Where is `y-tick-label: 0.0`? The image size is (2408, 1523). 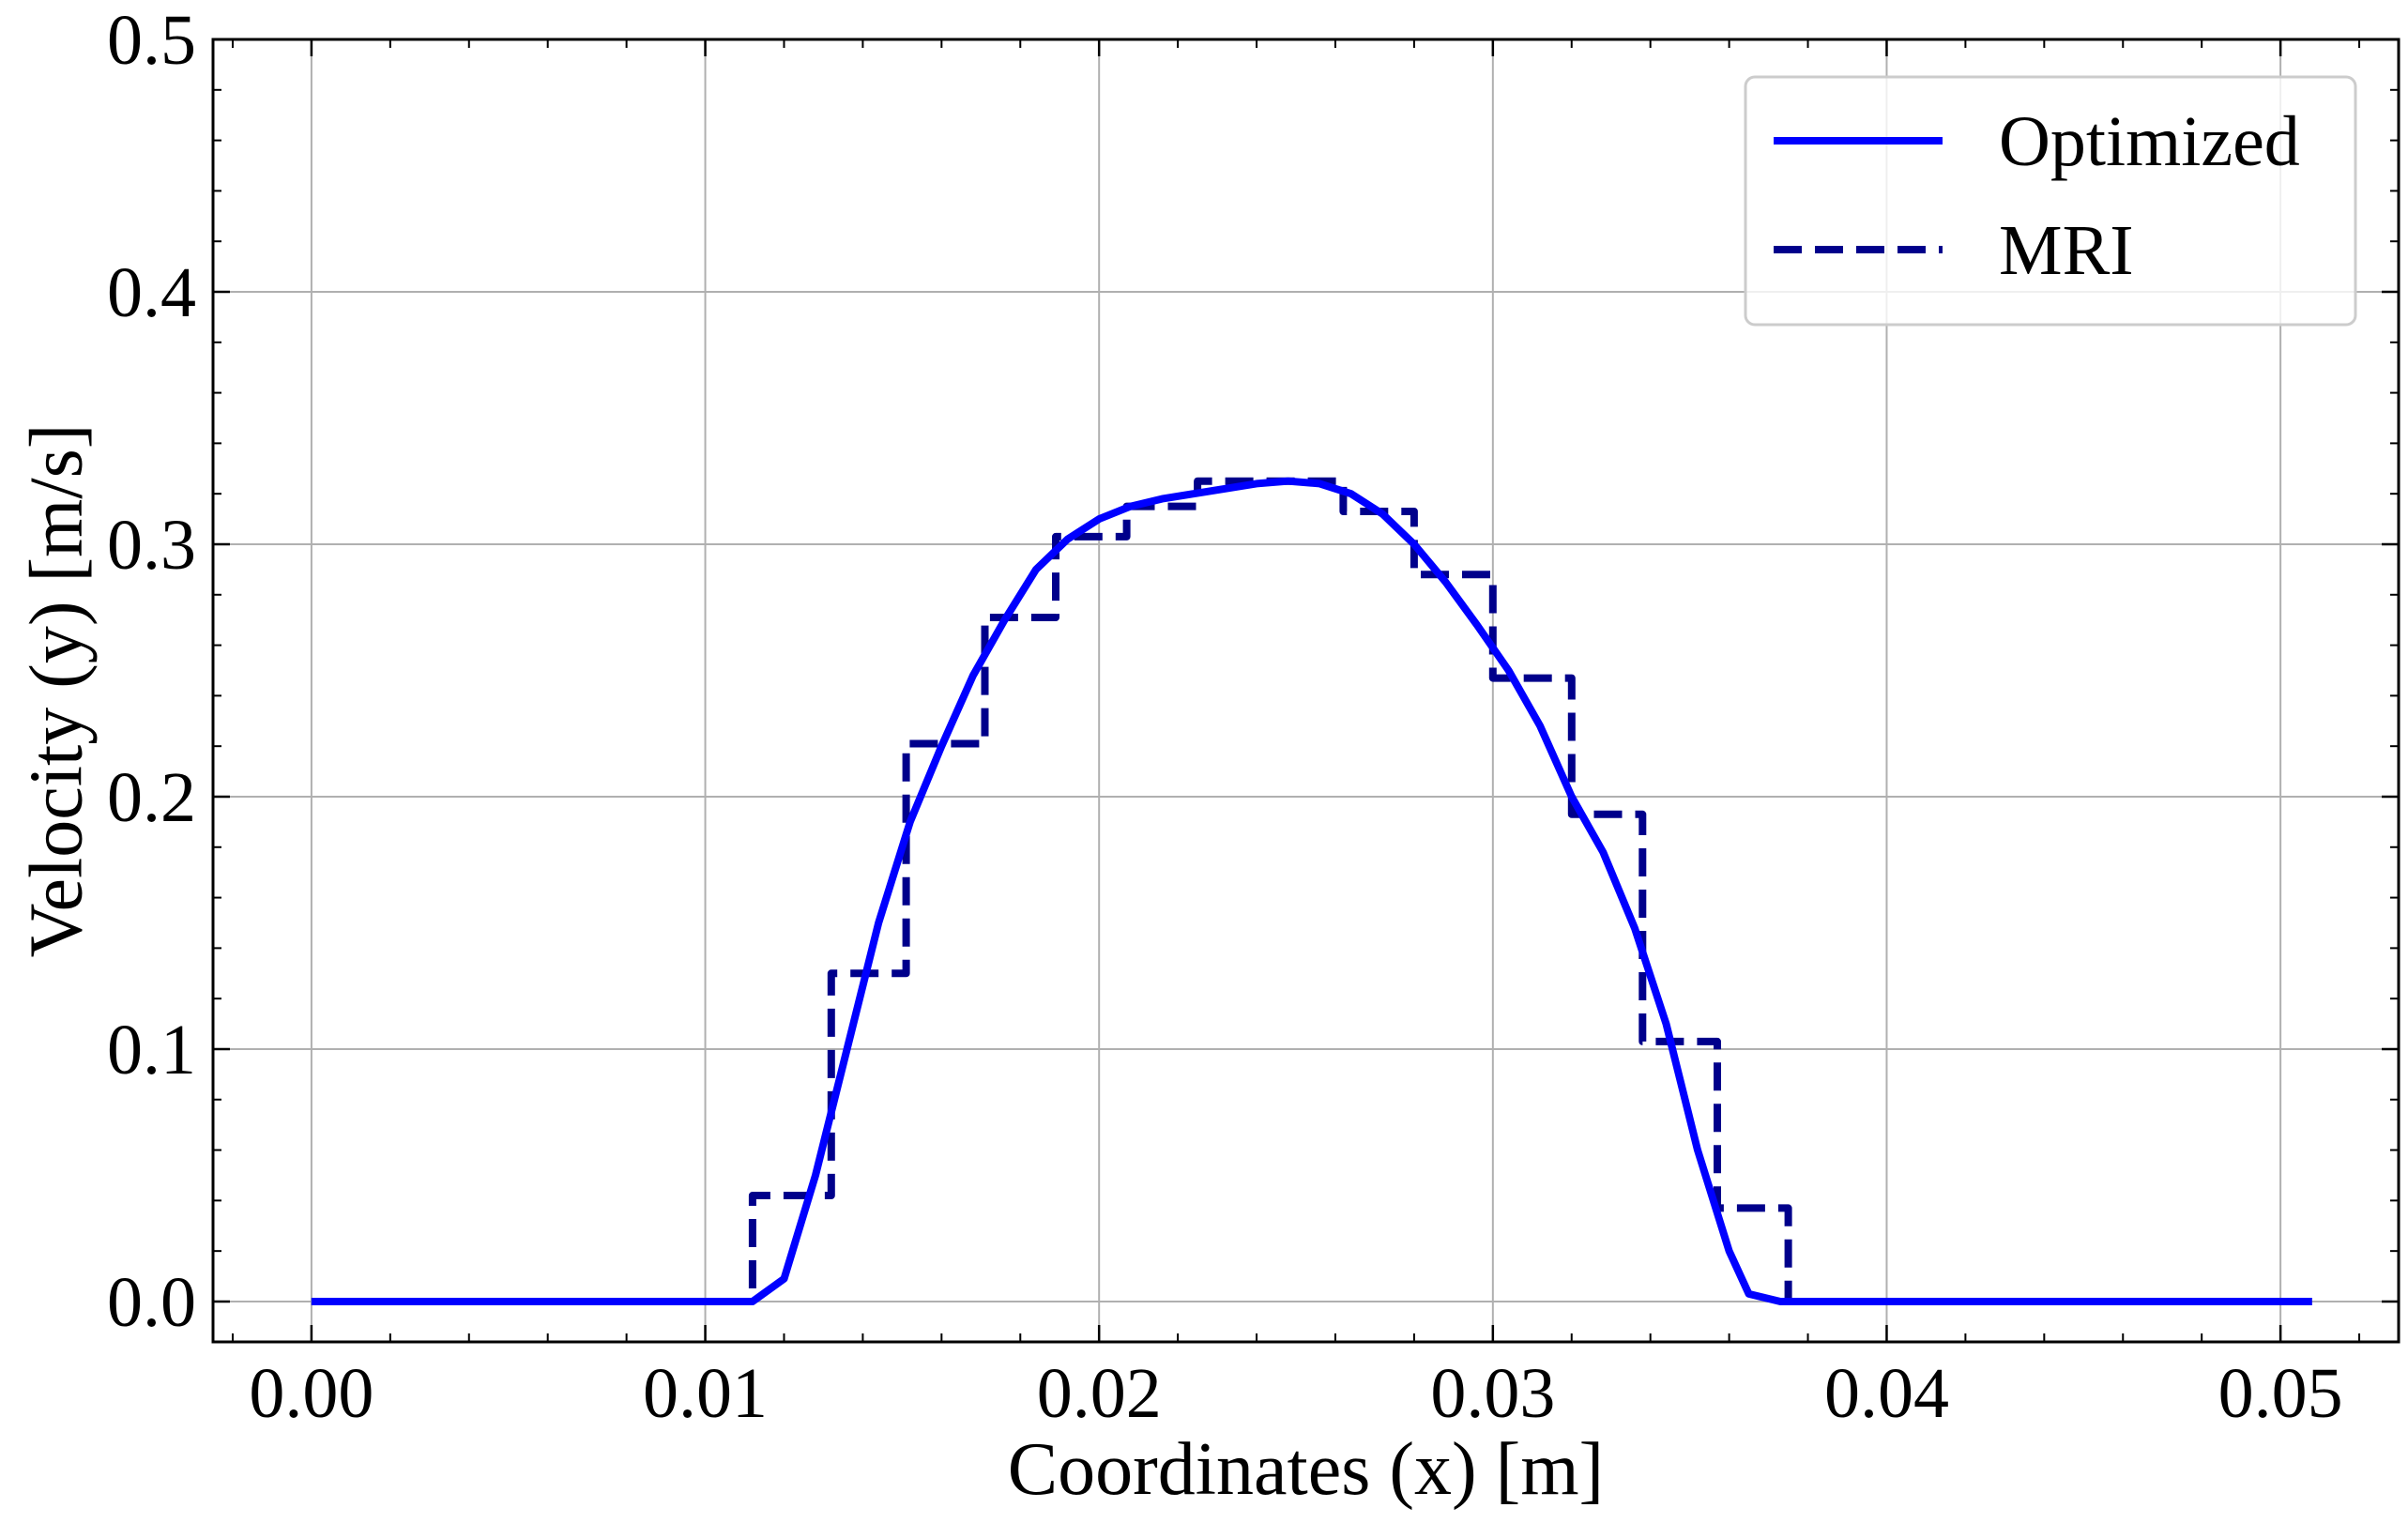
y-tick-label: 0.0 is located at coordinates (151, 1302).